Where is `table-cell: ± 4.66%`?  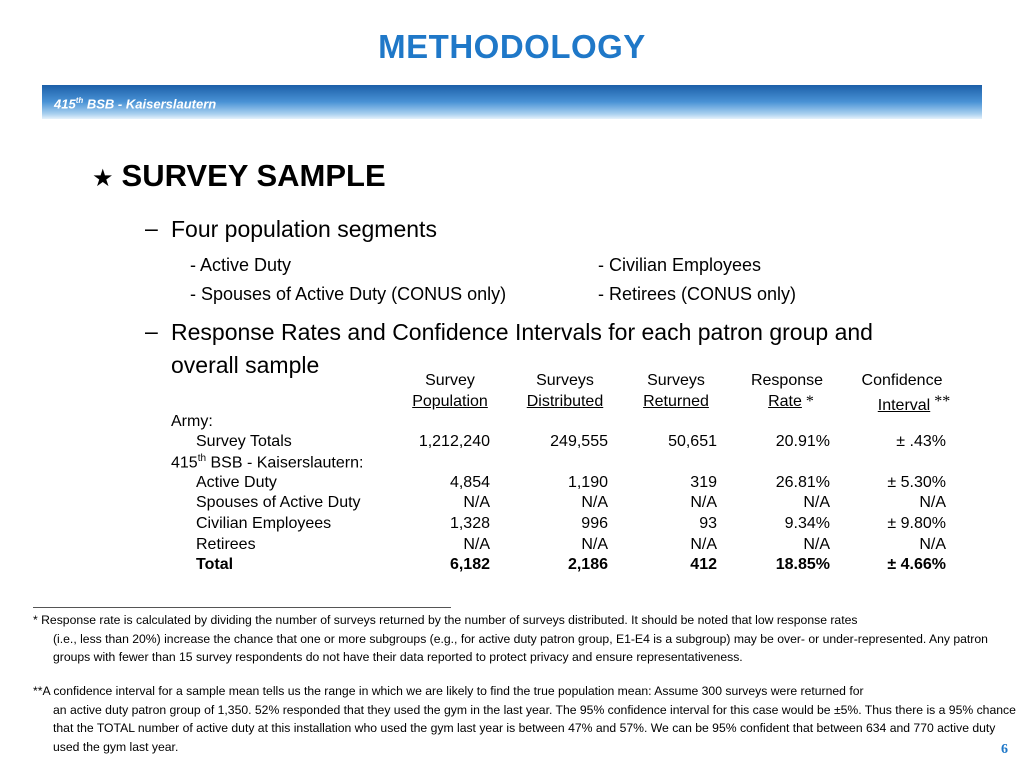
table-cell: ± 4.66% is located at coordinates (916, 564).